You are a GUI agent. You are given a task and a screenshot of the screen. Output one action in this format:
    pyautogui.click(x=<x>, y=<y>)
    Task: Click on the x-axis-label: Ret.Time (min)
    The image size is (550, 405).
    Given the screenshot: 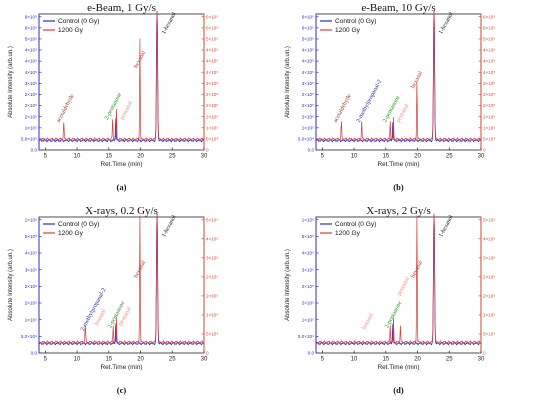 What is the action you would take?
    pyautogui.click(x=398, y=367)
    